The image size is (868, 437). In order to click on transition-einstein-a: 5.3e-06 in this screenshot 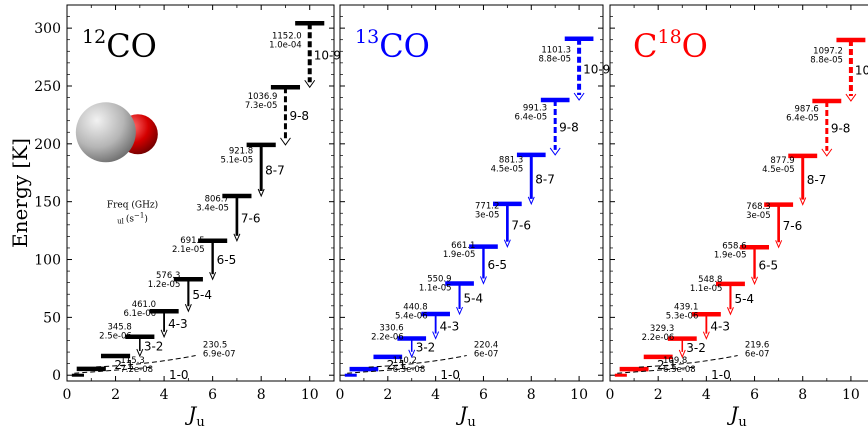, I will do `click(682, 316)`.